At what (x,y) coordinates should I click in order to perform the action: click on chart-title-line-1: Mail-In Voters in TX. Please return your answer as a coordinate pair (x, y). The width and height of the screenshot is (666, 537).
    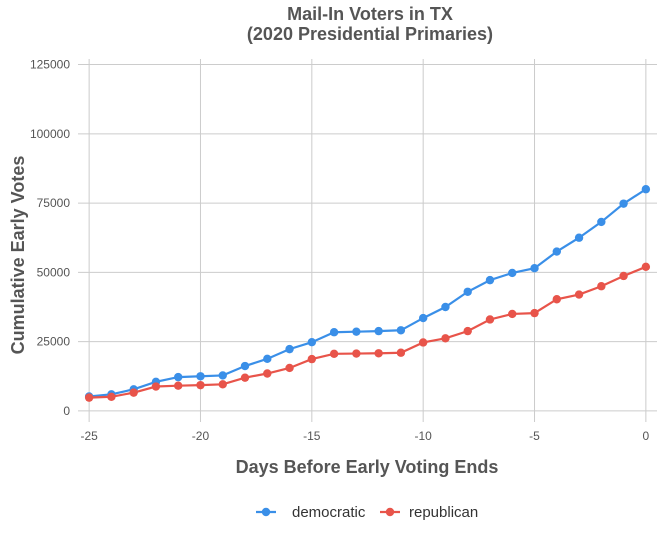
    Looking at the image, I should click on (370, 14).